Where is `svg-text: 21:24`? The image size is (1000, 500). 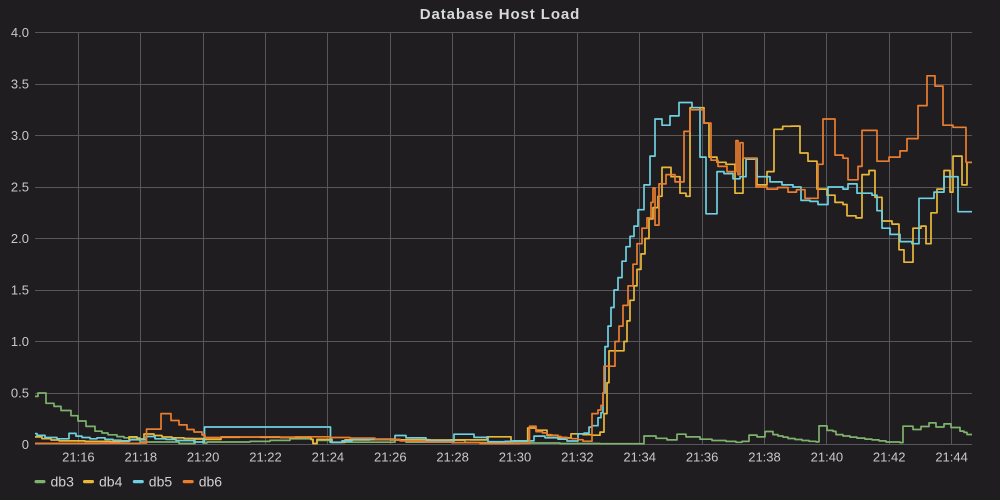 svg-text: 21:24 is located at coordinates (328, 457).